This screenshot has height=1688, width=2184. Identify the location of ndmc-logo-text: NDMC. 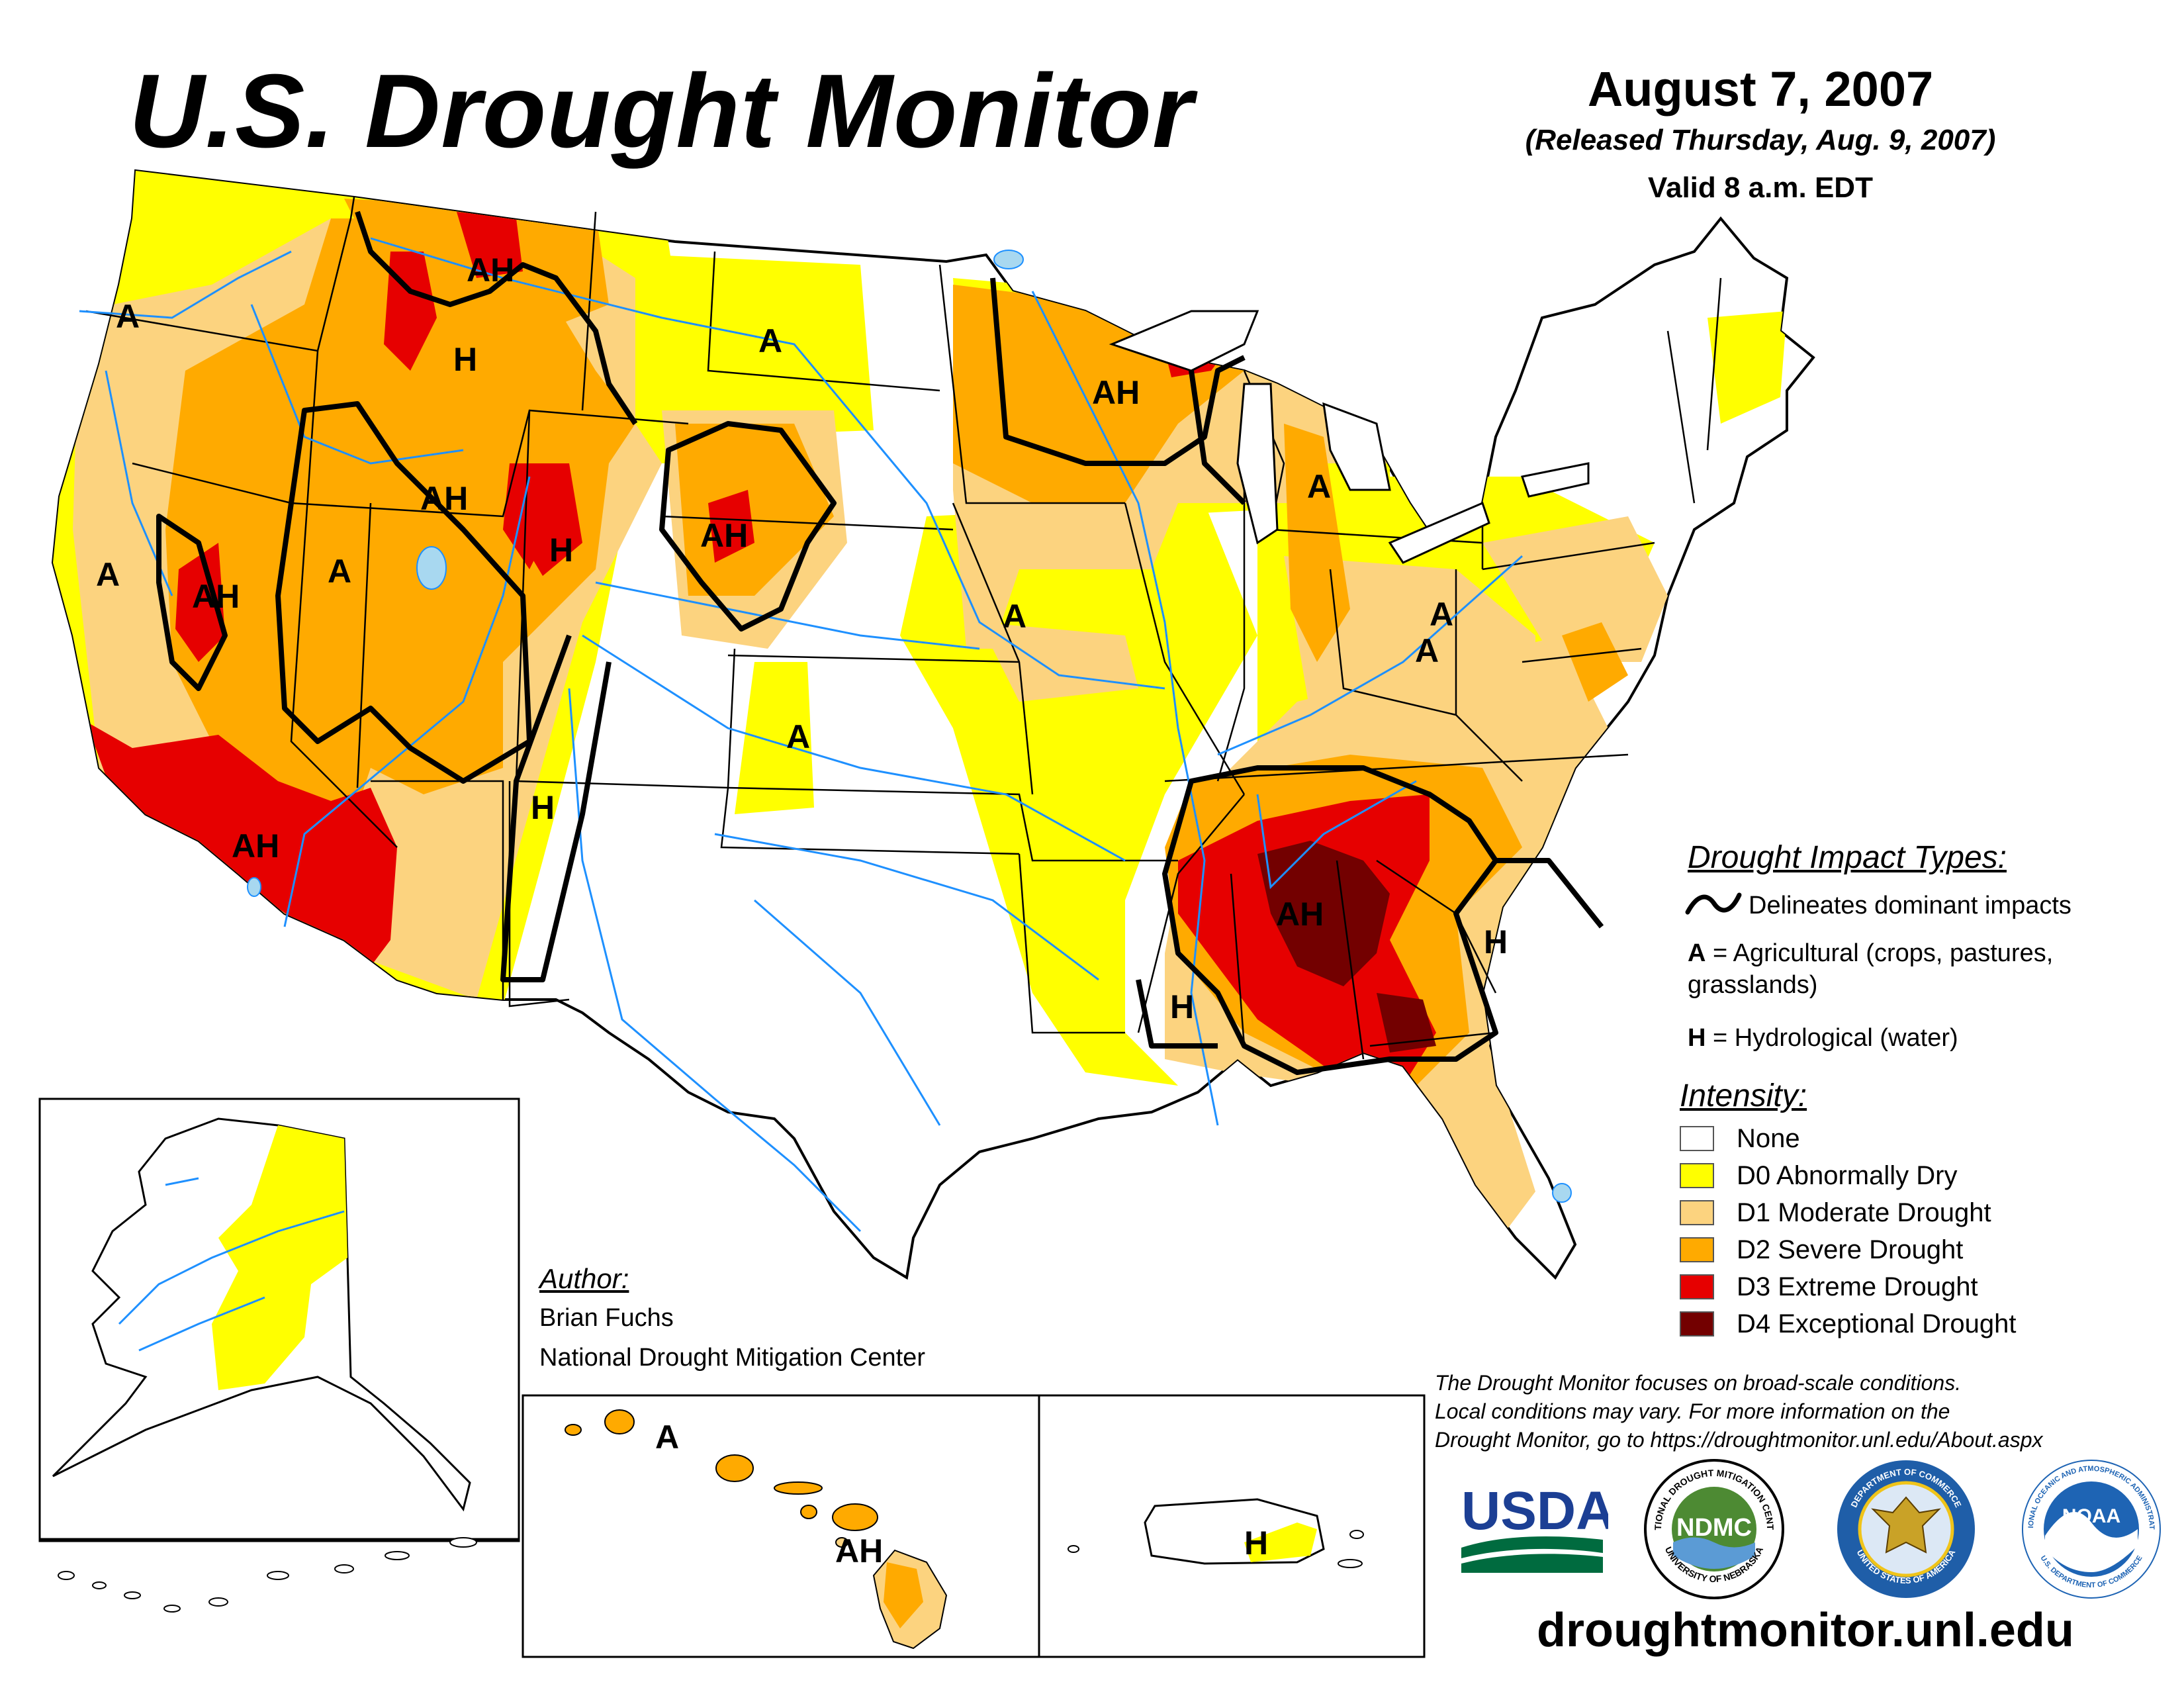
(1714, 1528).